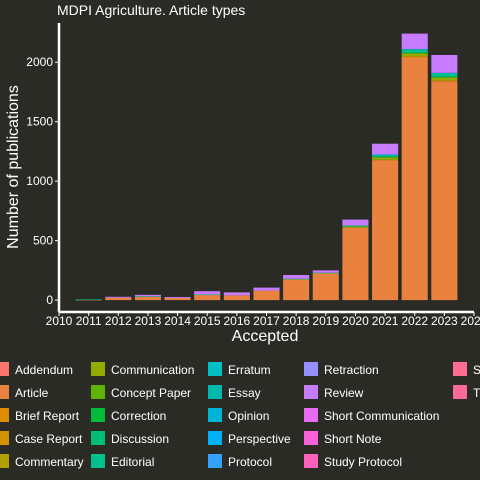 Image resolution: width=480 pixels, height=480 pixels. What do you see at coordinates (248, 416) in the screenshot?
I see `legend-label: Opinion` at bounding box center [248, 416].